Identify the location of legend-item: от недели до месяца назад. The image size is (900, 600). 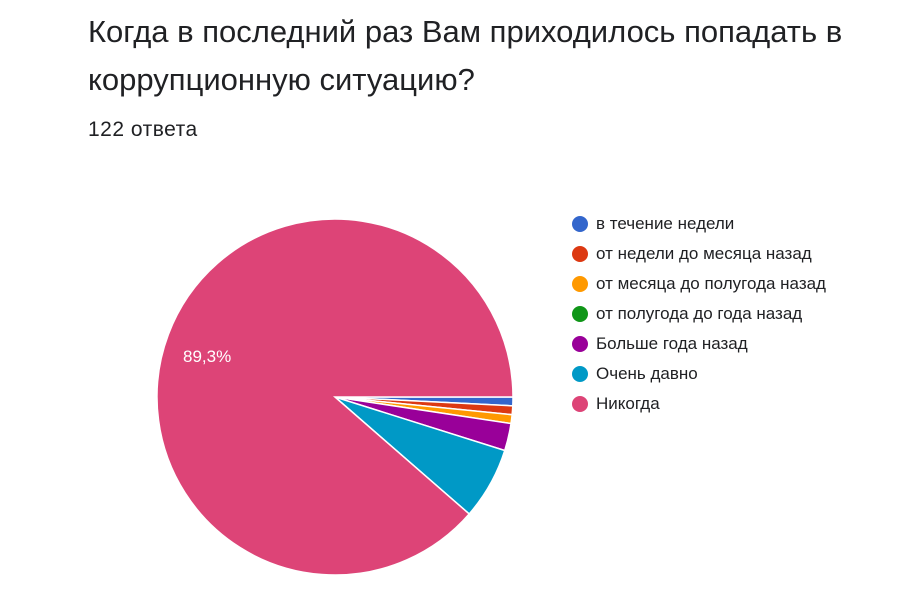
(722, 254).